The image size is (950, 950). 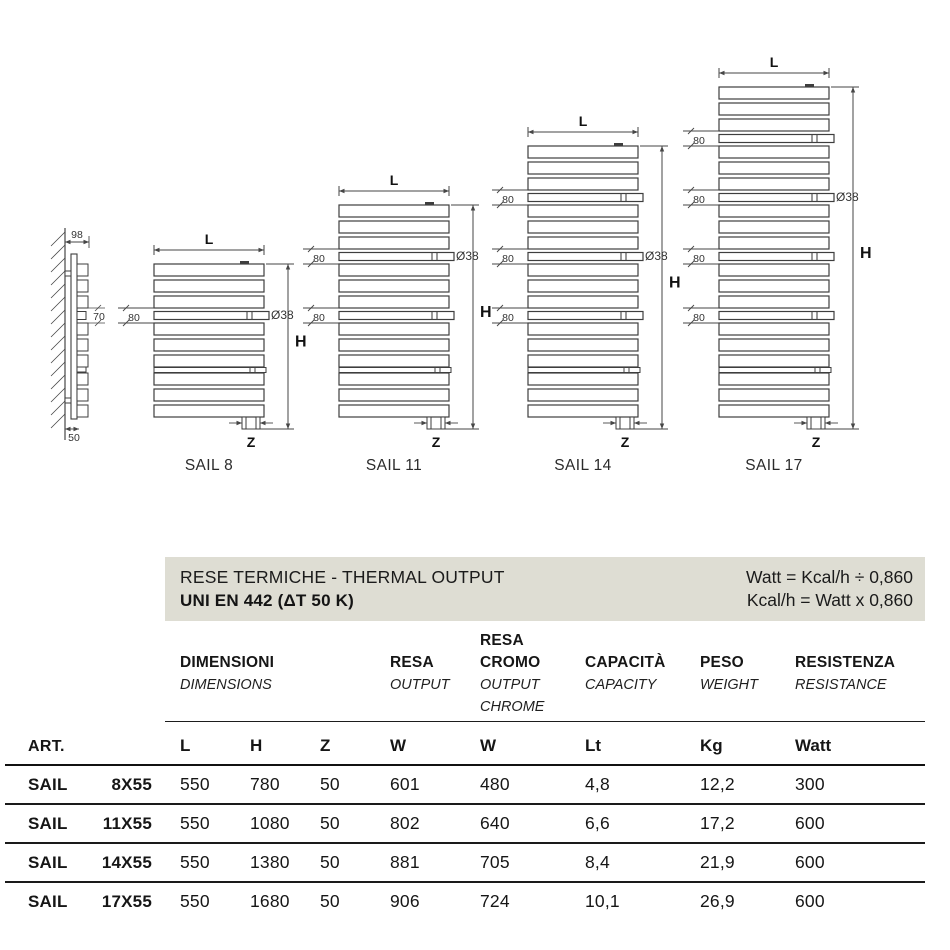 What do you see at coordinates (510, 685) in the screenshot?
I see `group-output-chrome-en1: OUTPUT` at bounding box center [510, 685].